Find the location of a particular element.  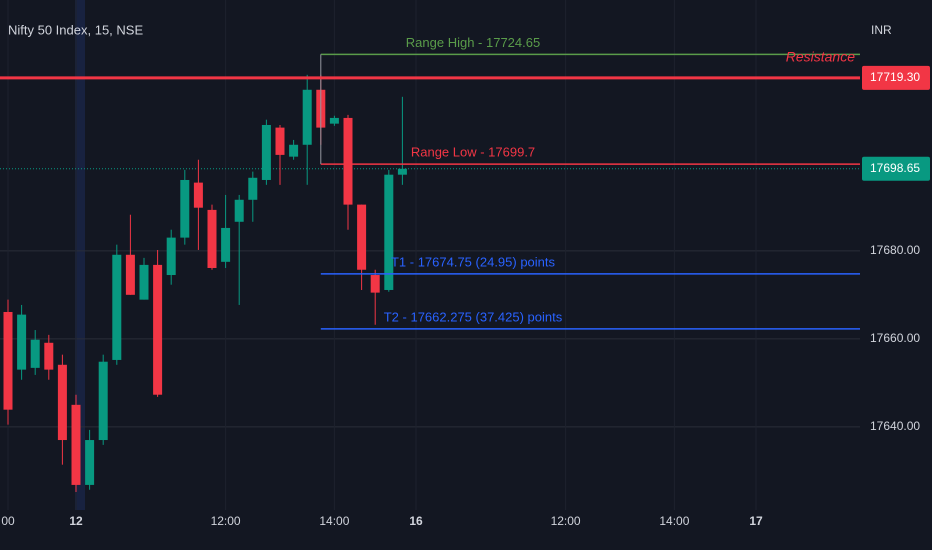

y-tick-label: 17660.00 is located at coordinates (895, 338).